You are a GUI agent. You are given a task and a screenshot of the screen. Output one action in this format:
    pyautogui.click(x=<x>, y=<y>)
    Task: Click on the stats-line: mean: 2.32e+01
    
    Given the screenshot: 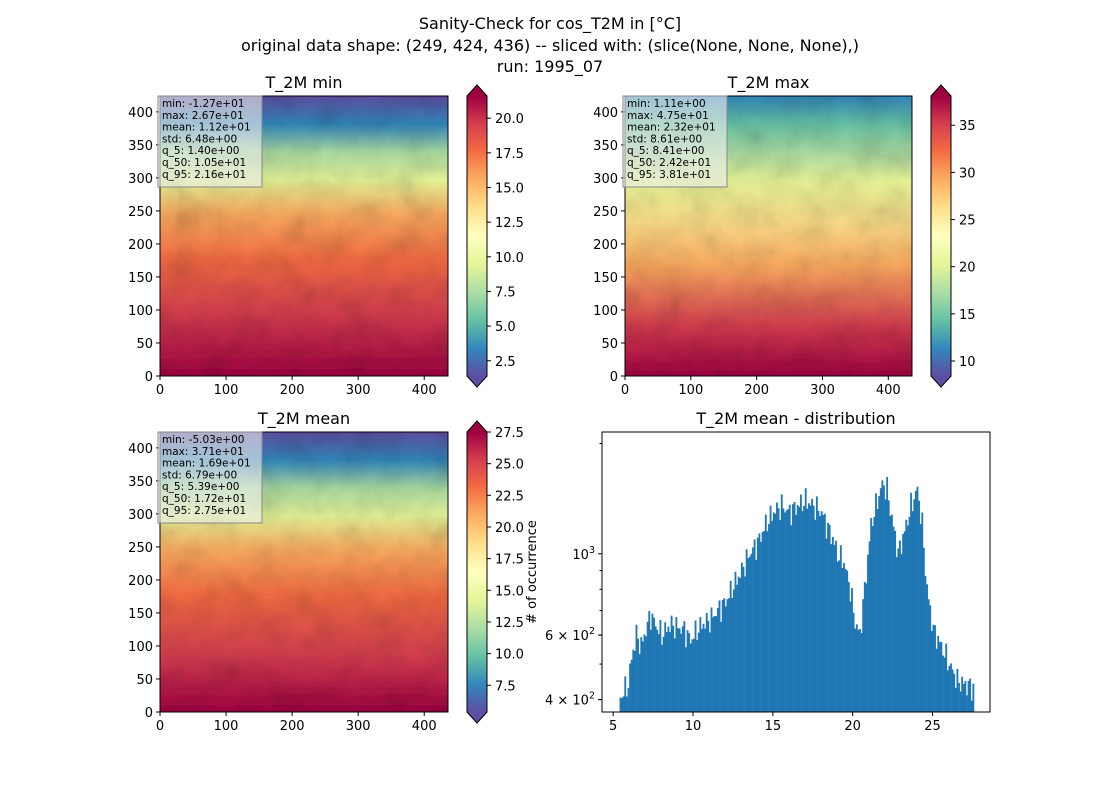 What is the action you would take?
    pyautogui.click(x=671, y=128)
    